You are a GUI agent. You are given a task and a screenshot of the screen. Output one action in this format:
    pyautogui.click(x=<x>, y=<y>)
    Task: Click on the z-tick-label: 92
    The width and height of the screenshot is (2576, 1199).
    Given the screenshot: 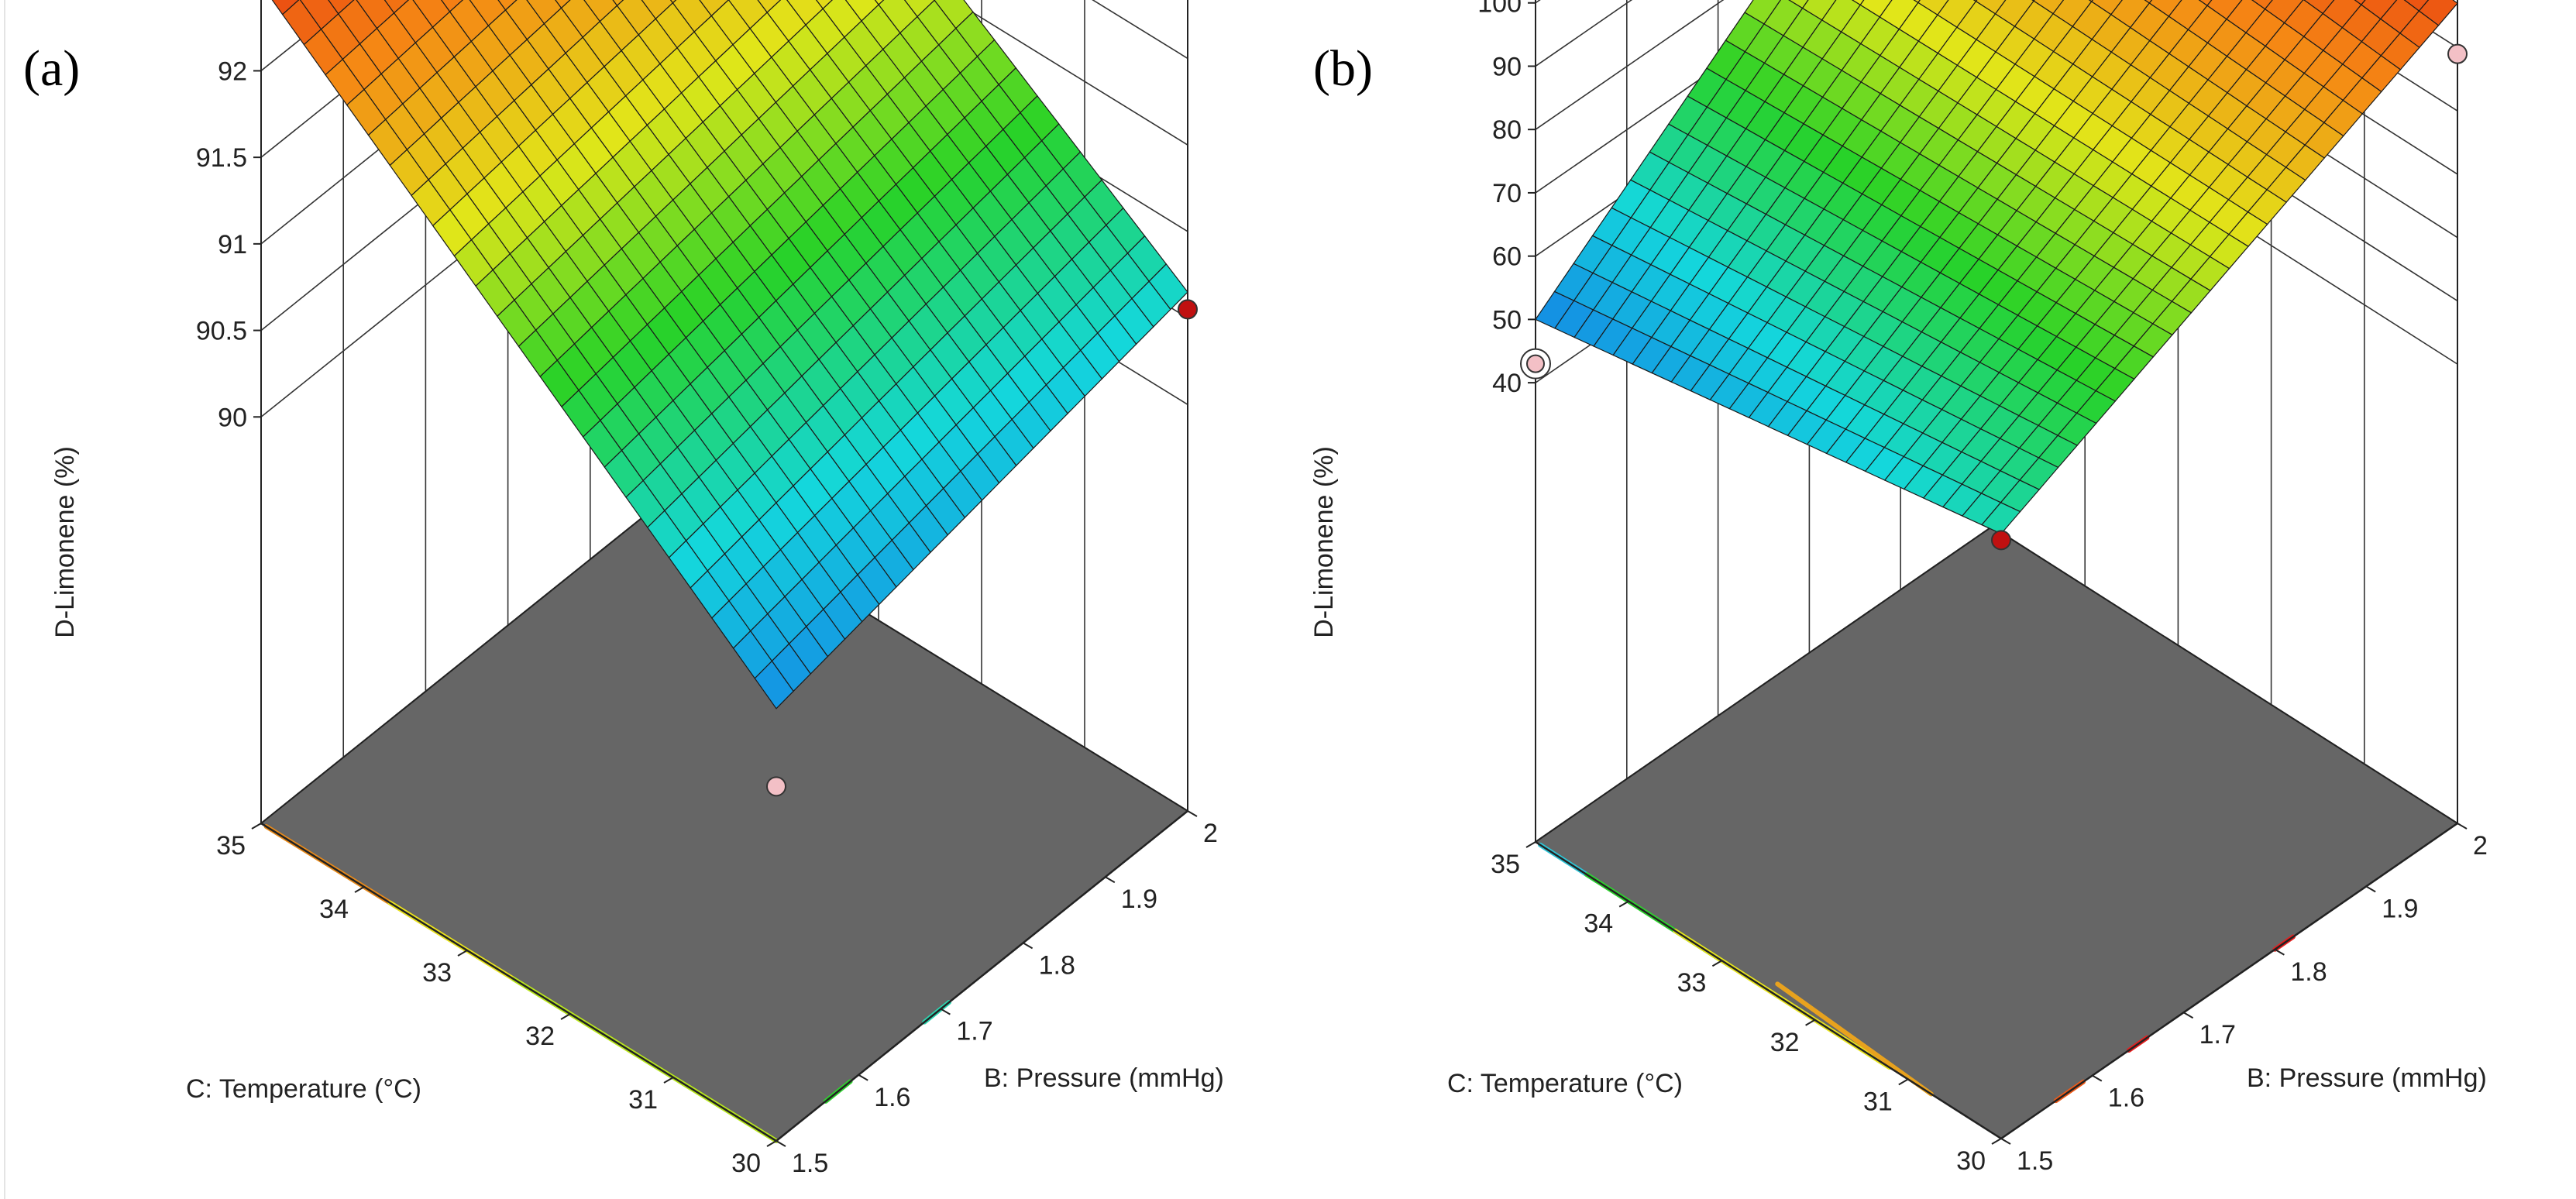 What is the action you would take?
    pyautogui.click(x=232, y=71)
    